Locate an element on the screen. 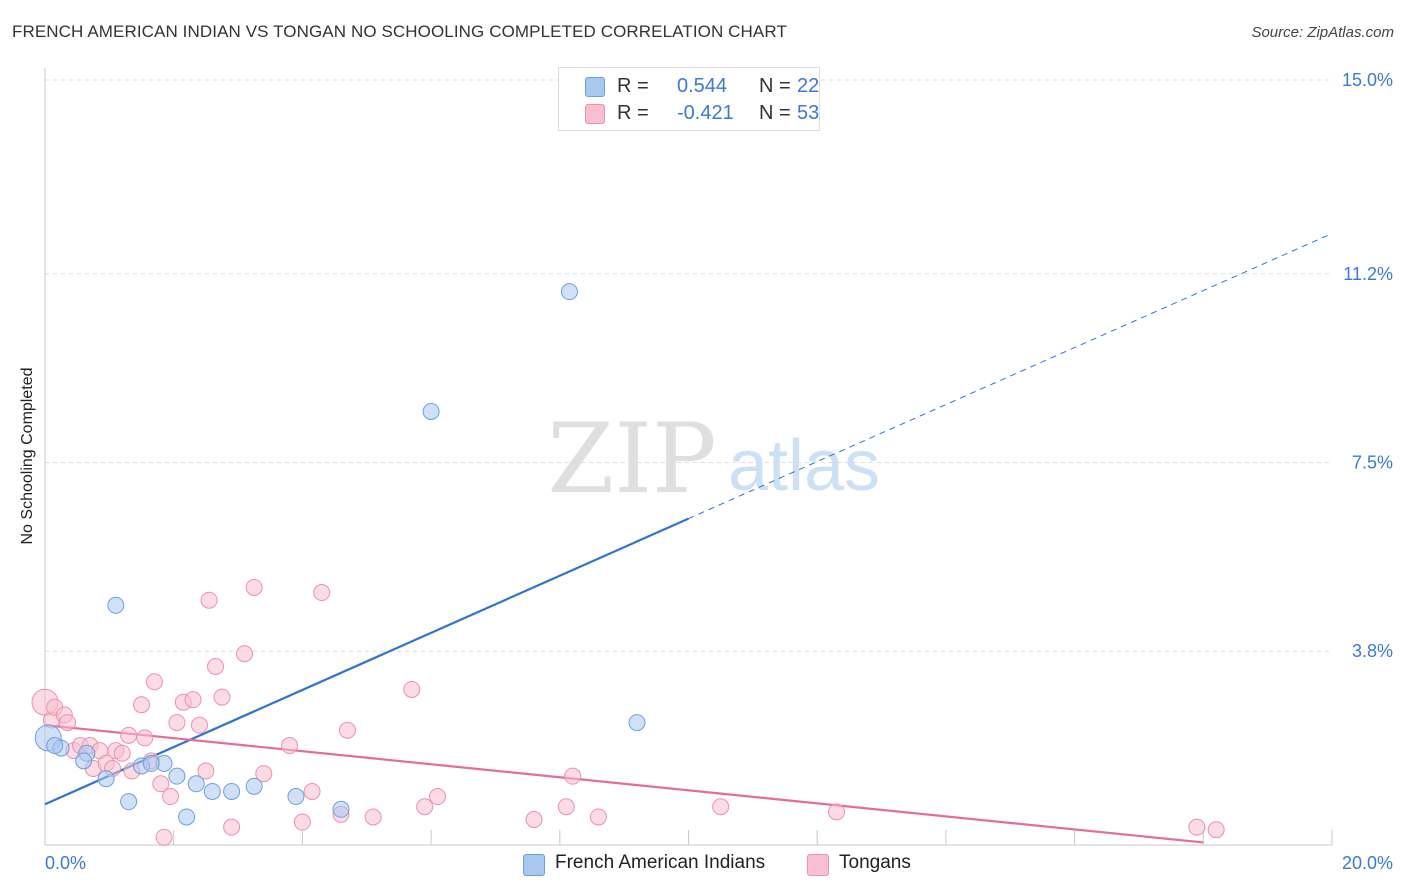  legend-label: Tongans is located at coordinates (875, 862).